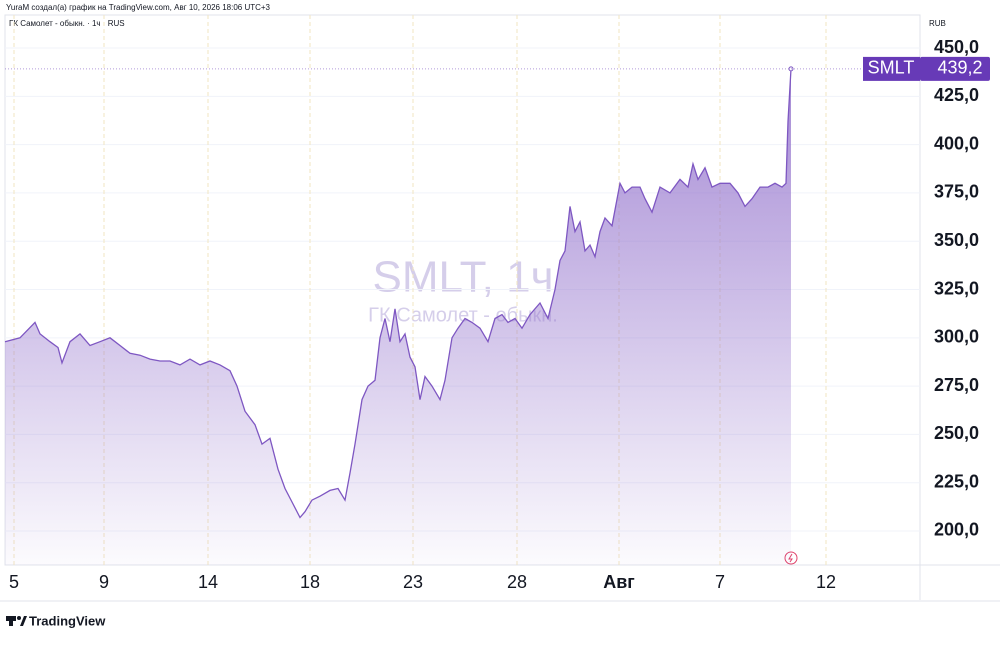  Describe the element at coordinates (14, 582) in the screenshot. I see `x-tick-label: 5` at that location.